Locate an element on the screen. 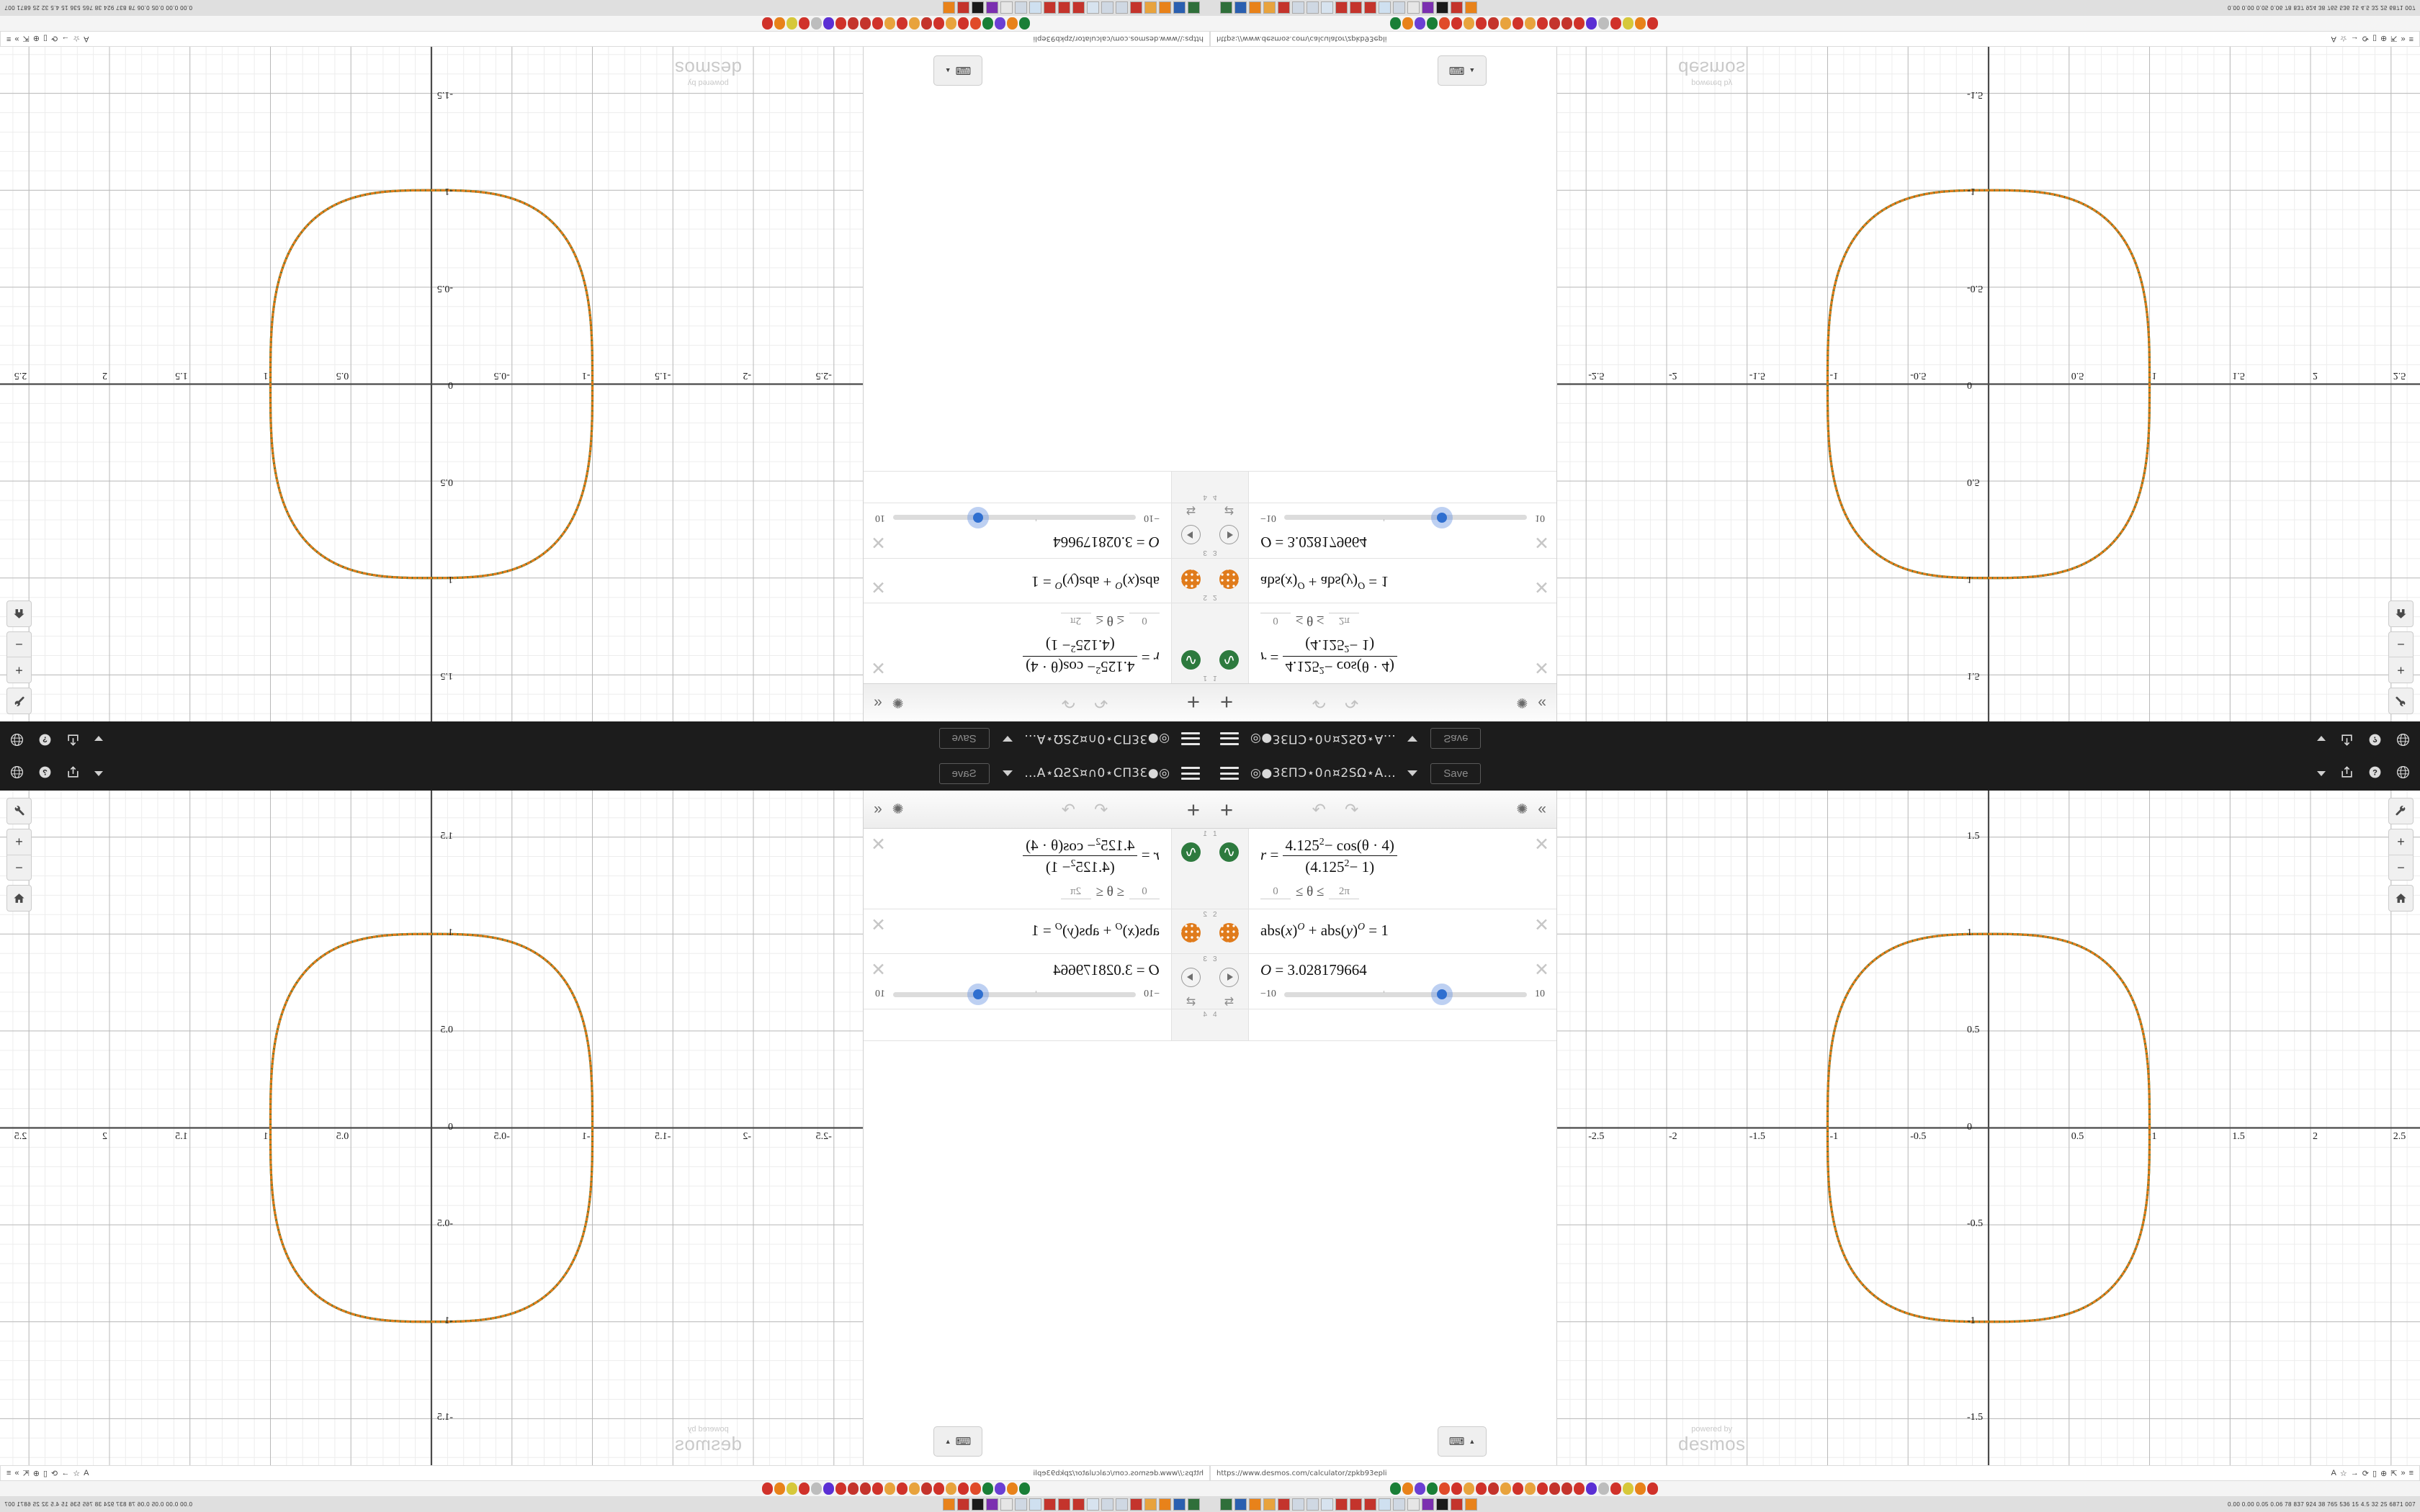 The image size is (2420, 1512). graph-settings-control is located at coordinates (2401, 811).